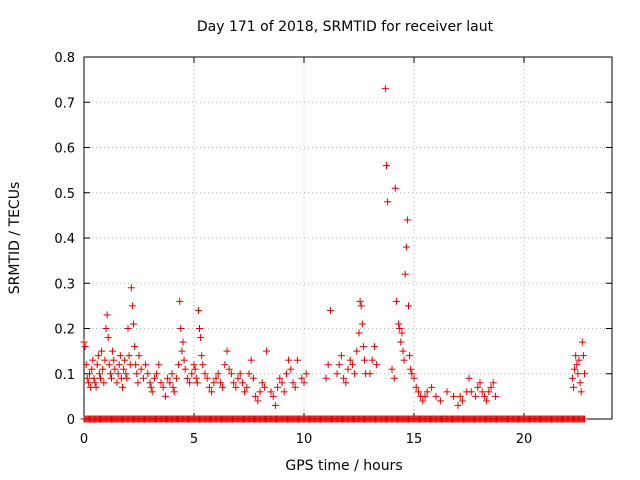  What do you see at coordinates (194, 439) in the screenshot?
I see `x-tick-label: 5` at bounding box center [194, 439].